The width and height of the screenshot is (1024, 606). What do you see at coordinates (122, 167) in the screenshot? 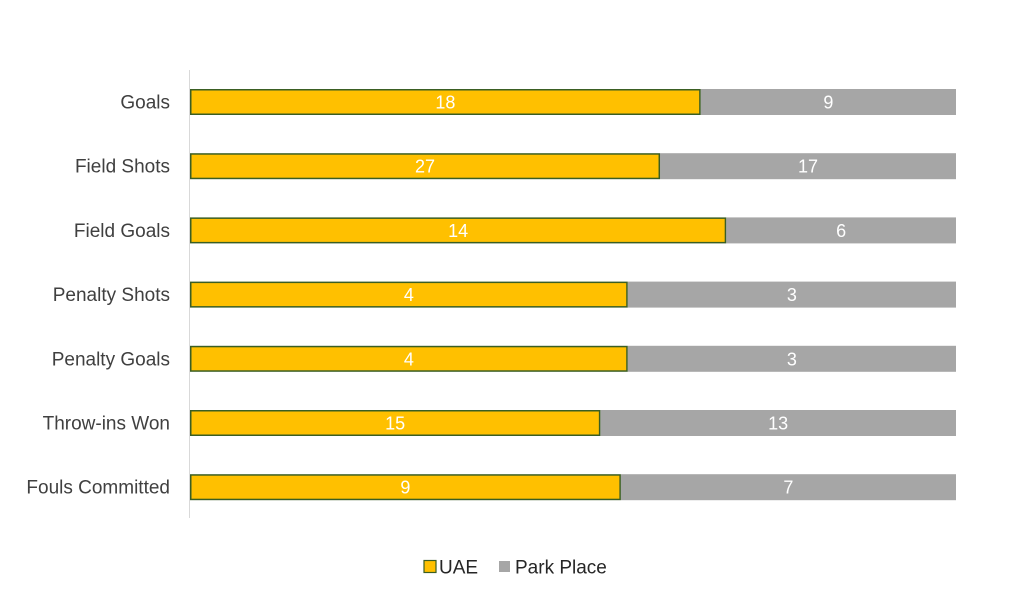
I see `category-label-field-shots: Field Shots` at bounding box center [122, 167].